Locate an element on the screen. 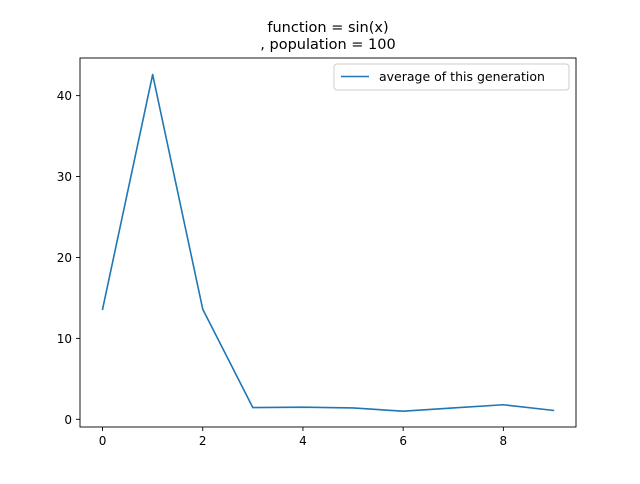 The image size is (640, 484). x-axis: 0 2 4 6 8 is located at coordinates (303, 437).